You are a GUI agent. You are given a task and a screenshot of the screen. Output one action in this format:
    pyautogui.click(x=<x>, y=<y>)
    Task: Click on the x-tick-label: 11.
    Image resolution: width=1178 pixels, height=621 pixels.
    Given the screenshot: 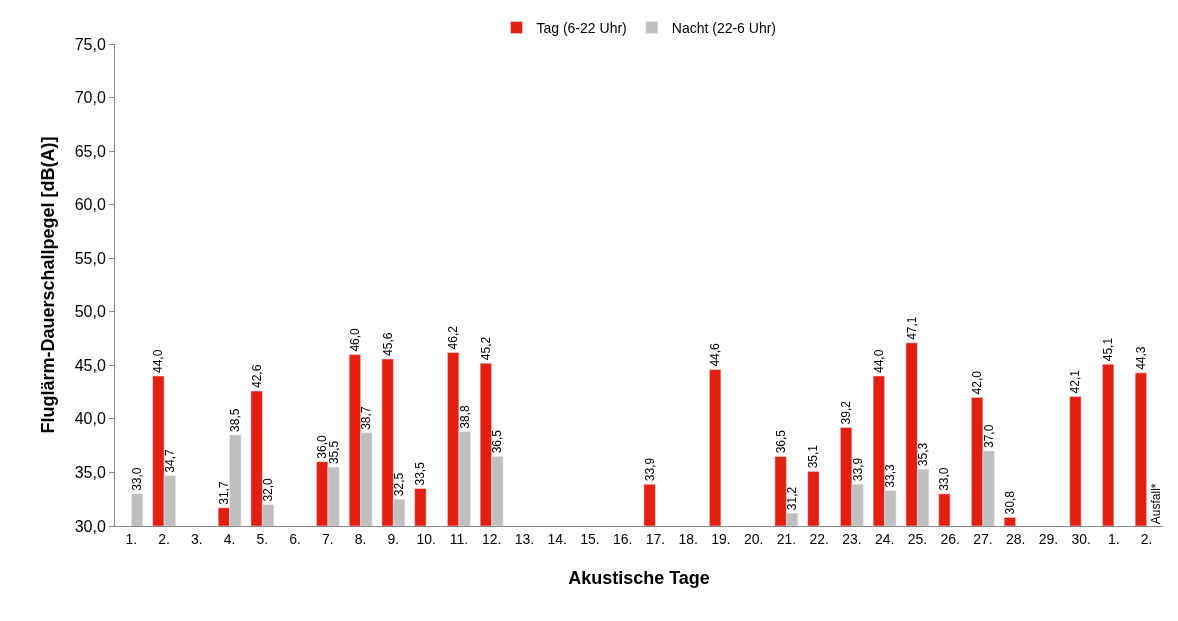 What is the action you would take?
    pyautogui.click(x=459, y=538)
    